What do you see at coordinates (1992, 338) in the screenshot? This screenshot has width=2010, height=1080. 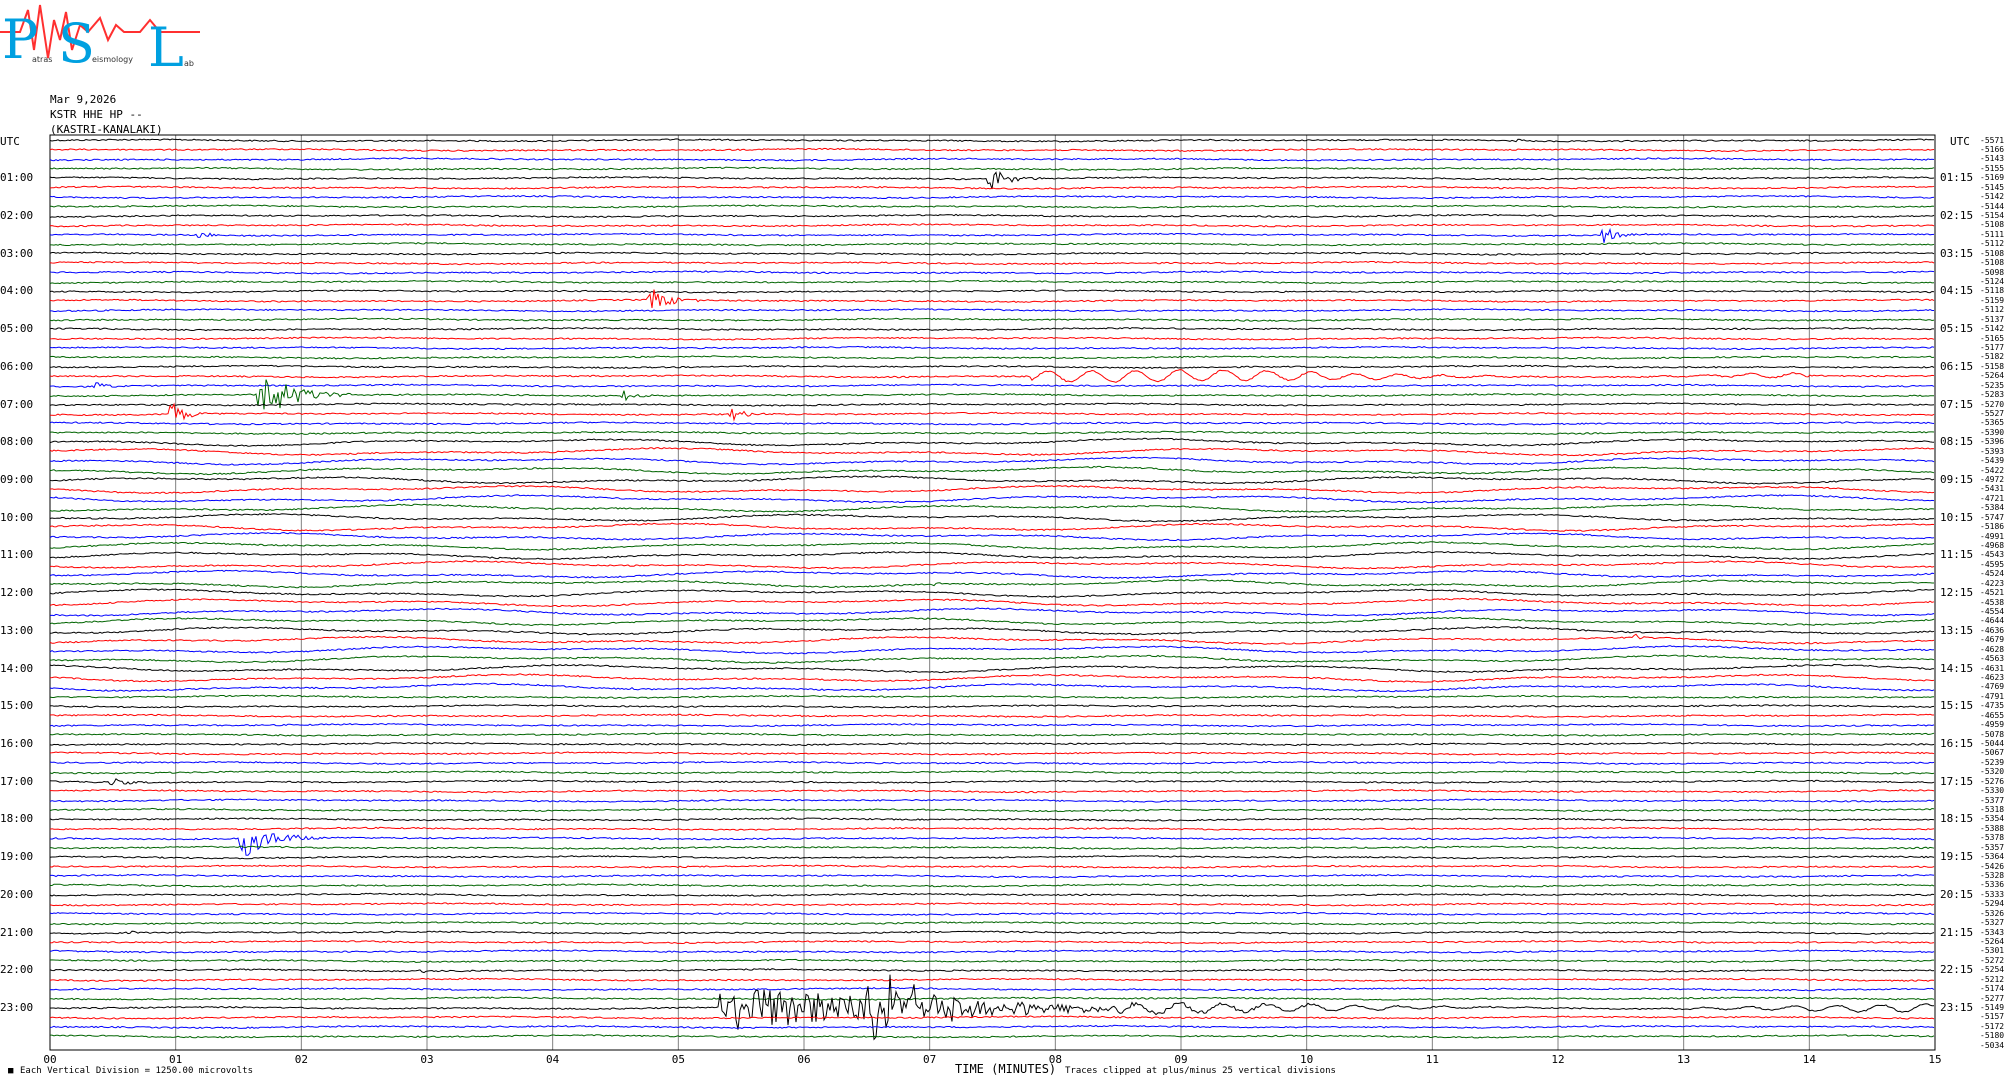 I see `trace-level-label: -5165` at bounding box center [1992, 338].